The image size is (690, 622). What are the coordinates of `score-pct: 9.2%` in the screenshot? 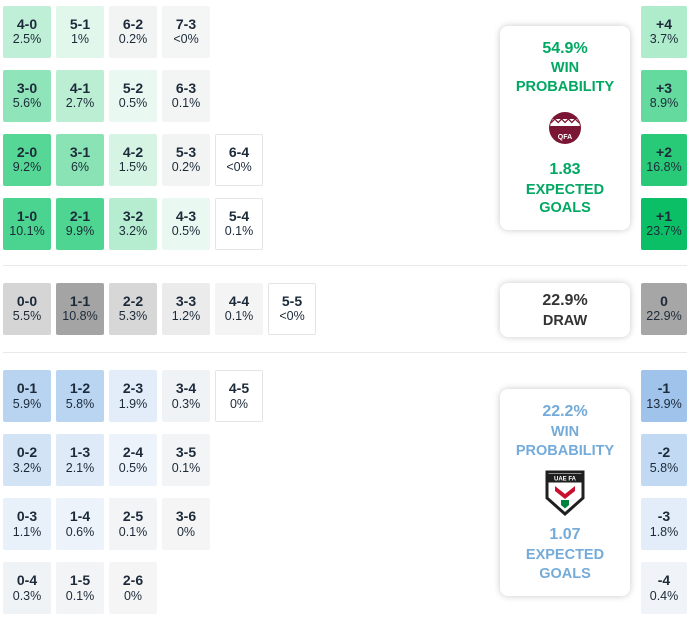 It's located at (27, 167).